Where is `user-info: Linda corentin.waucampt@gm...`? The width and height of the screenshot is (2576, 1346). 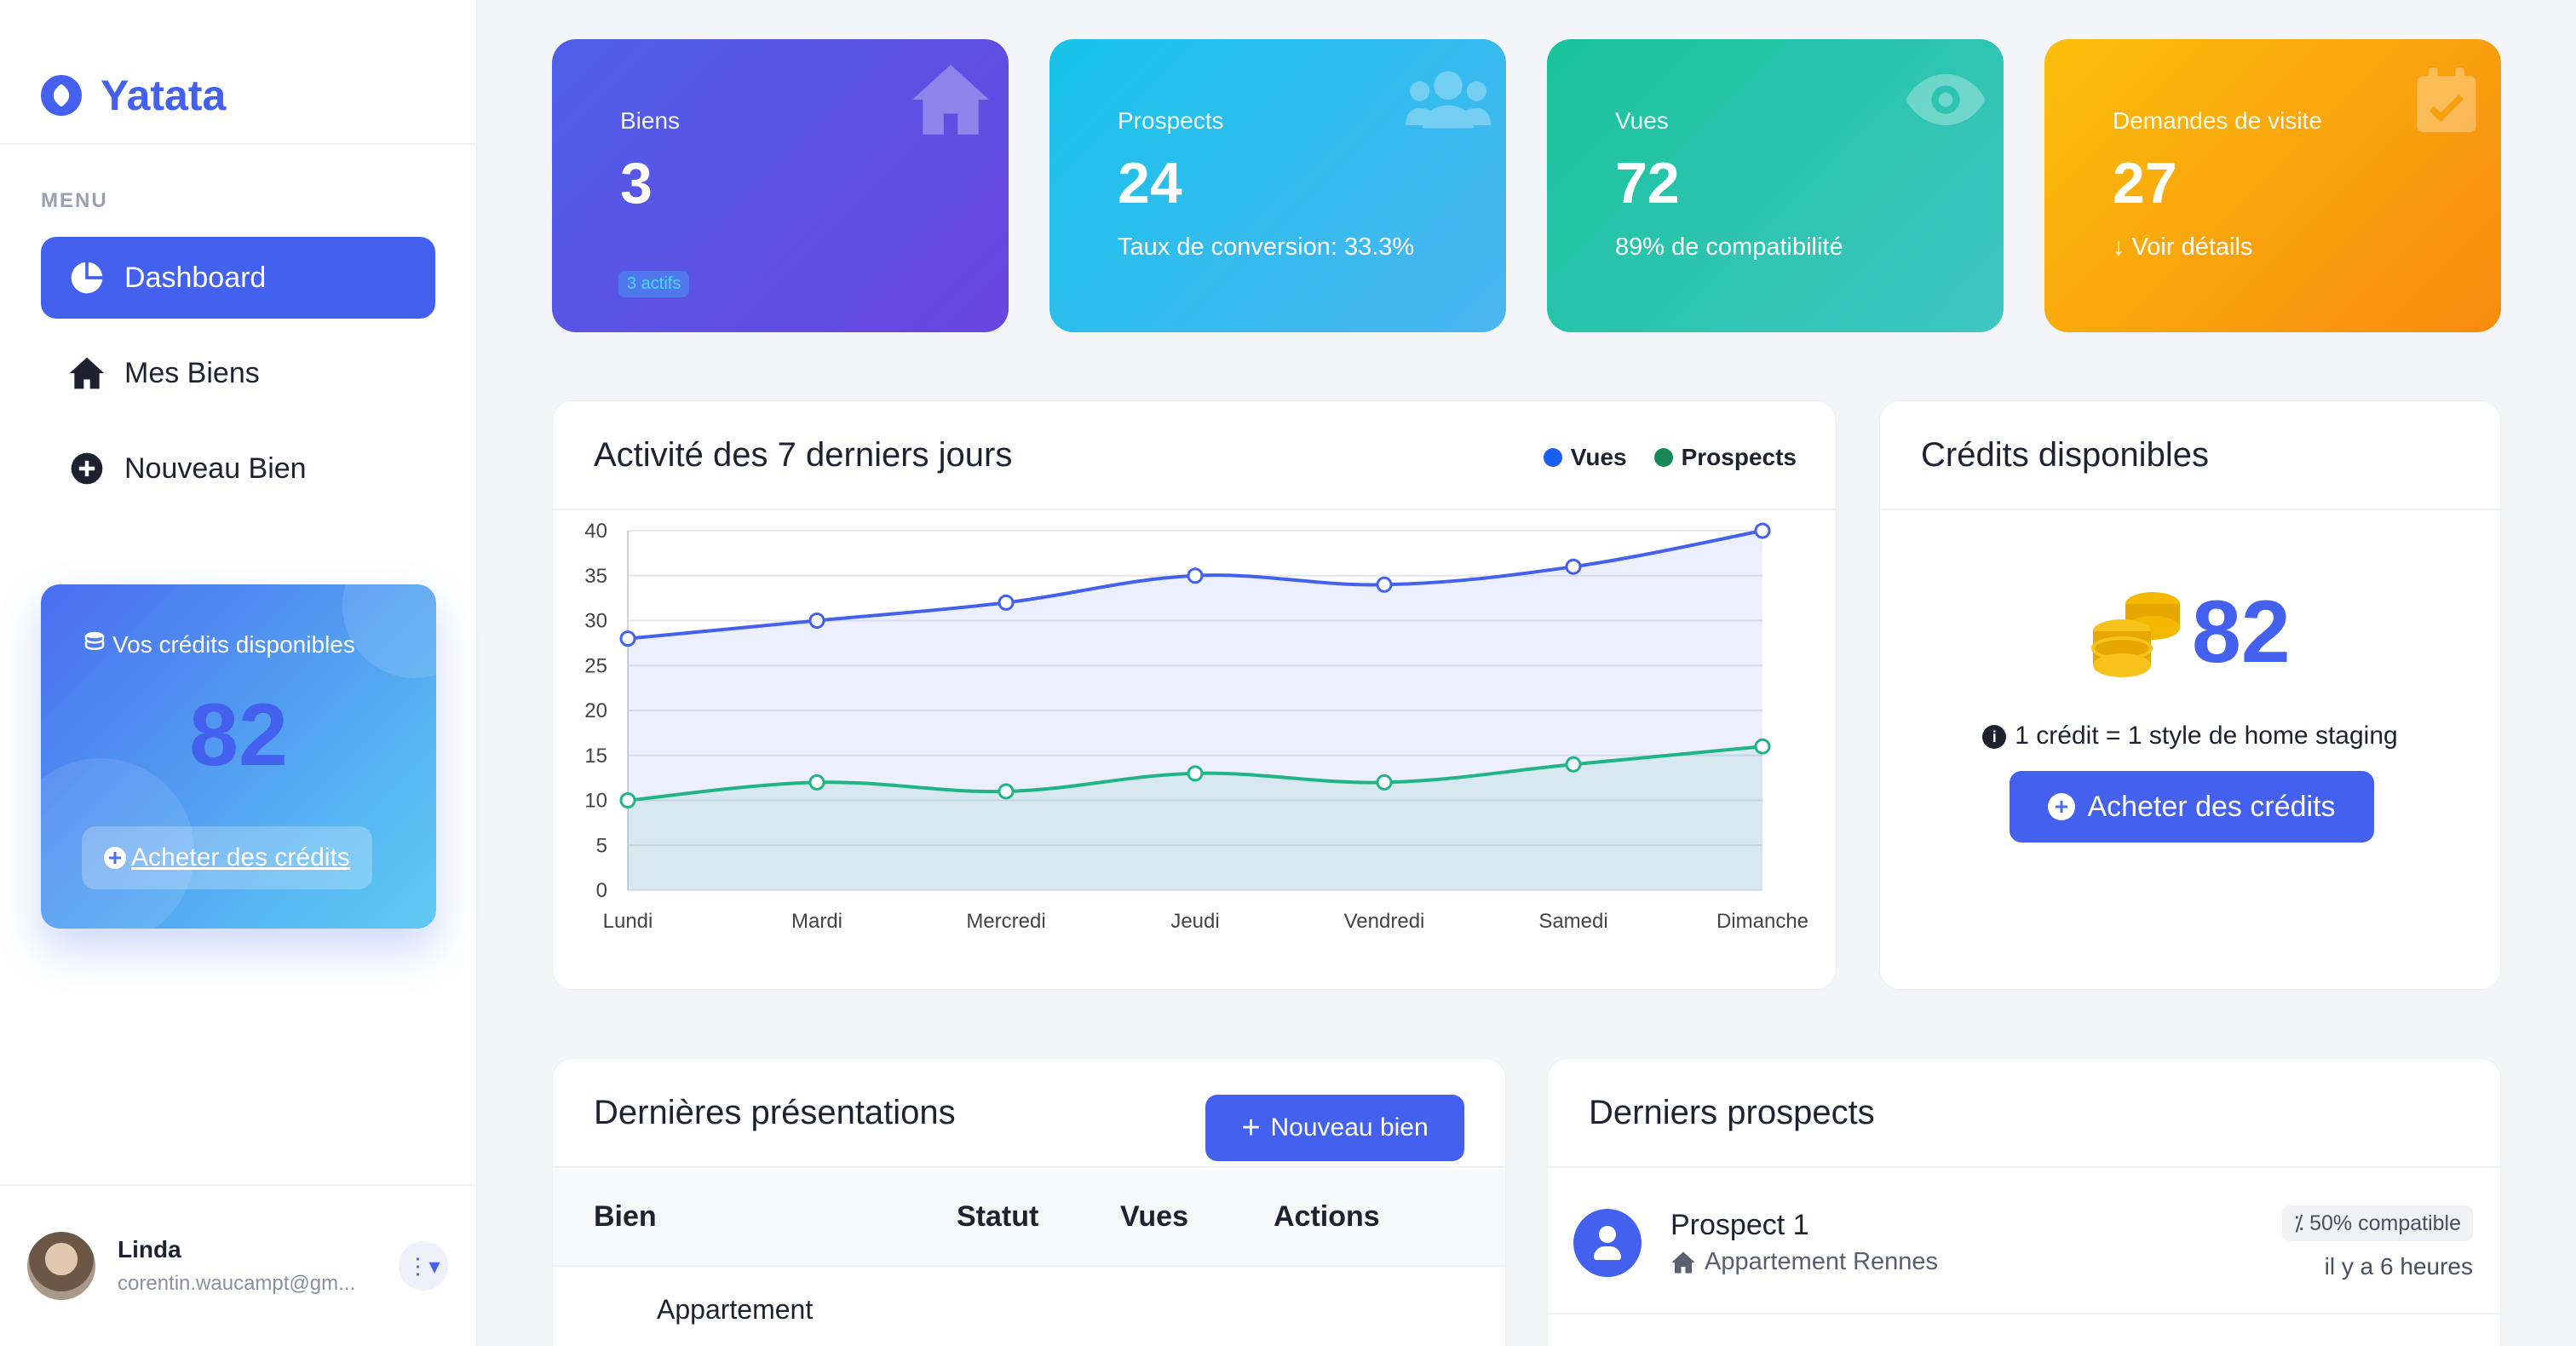 user-info: Linda corentin.waucampt@gm... is located at coordinates (237, 1266).